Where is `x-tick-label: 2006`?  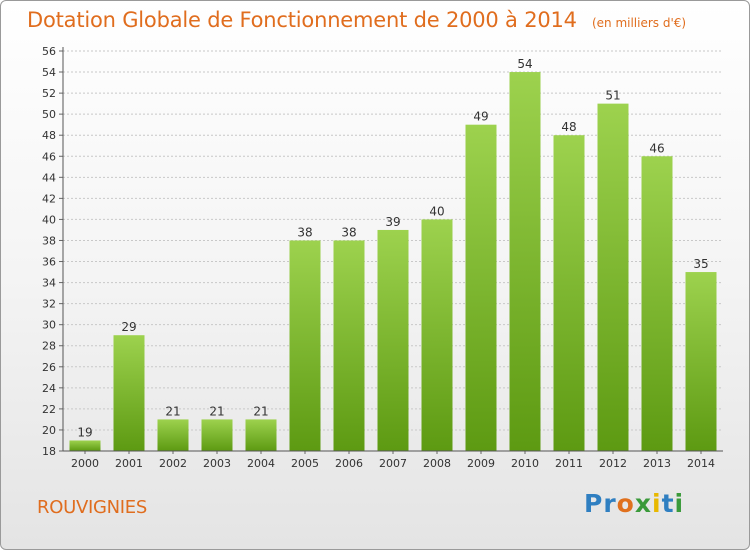
x-tick-label: 2006 is located at coordinates (349, 463).